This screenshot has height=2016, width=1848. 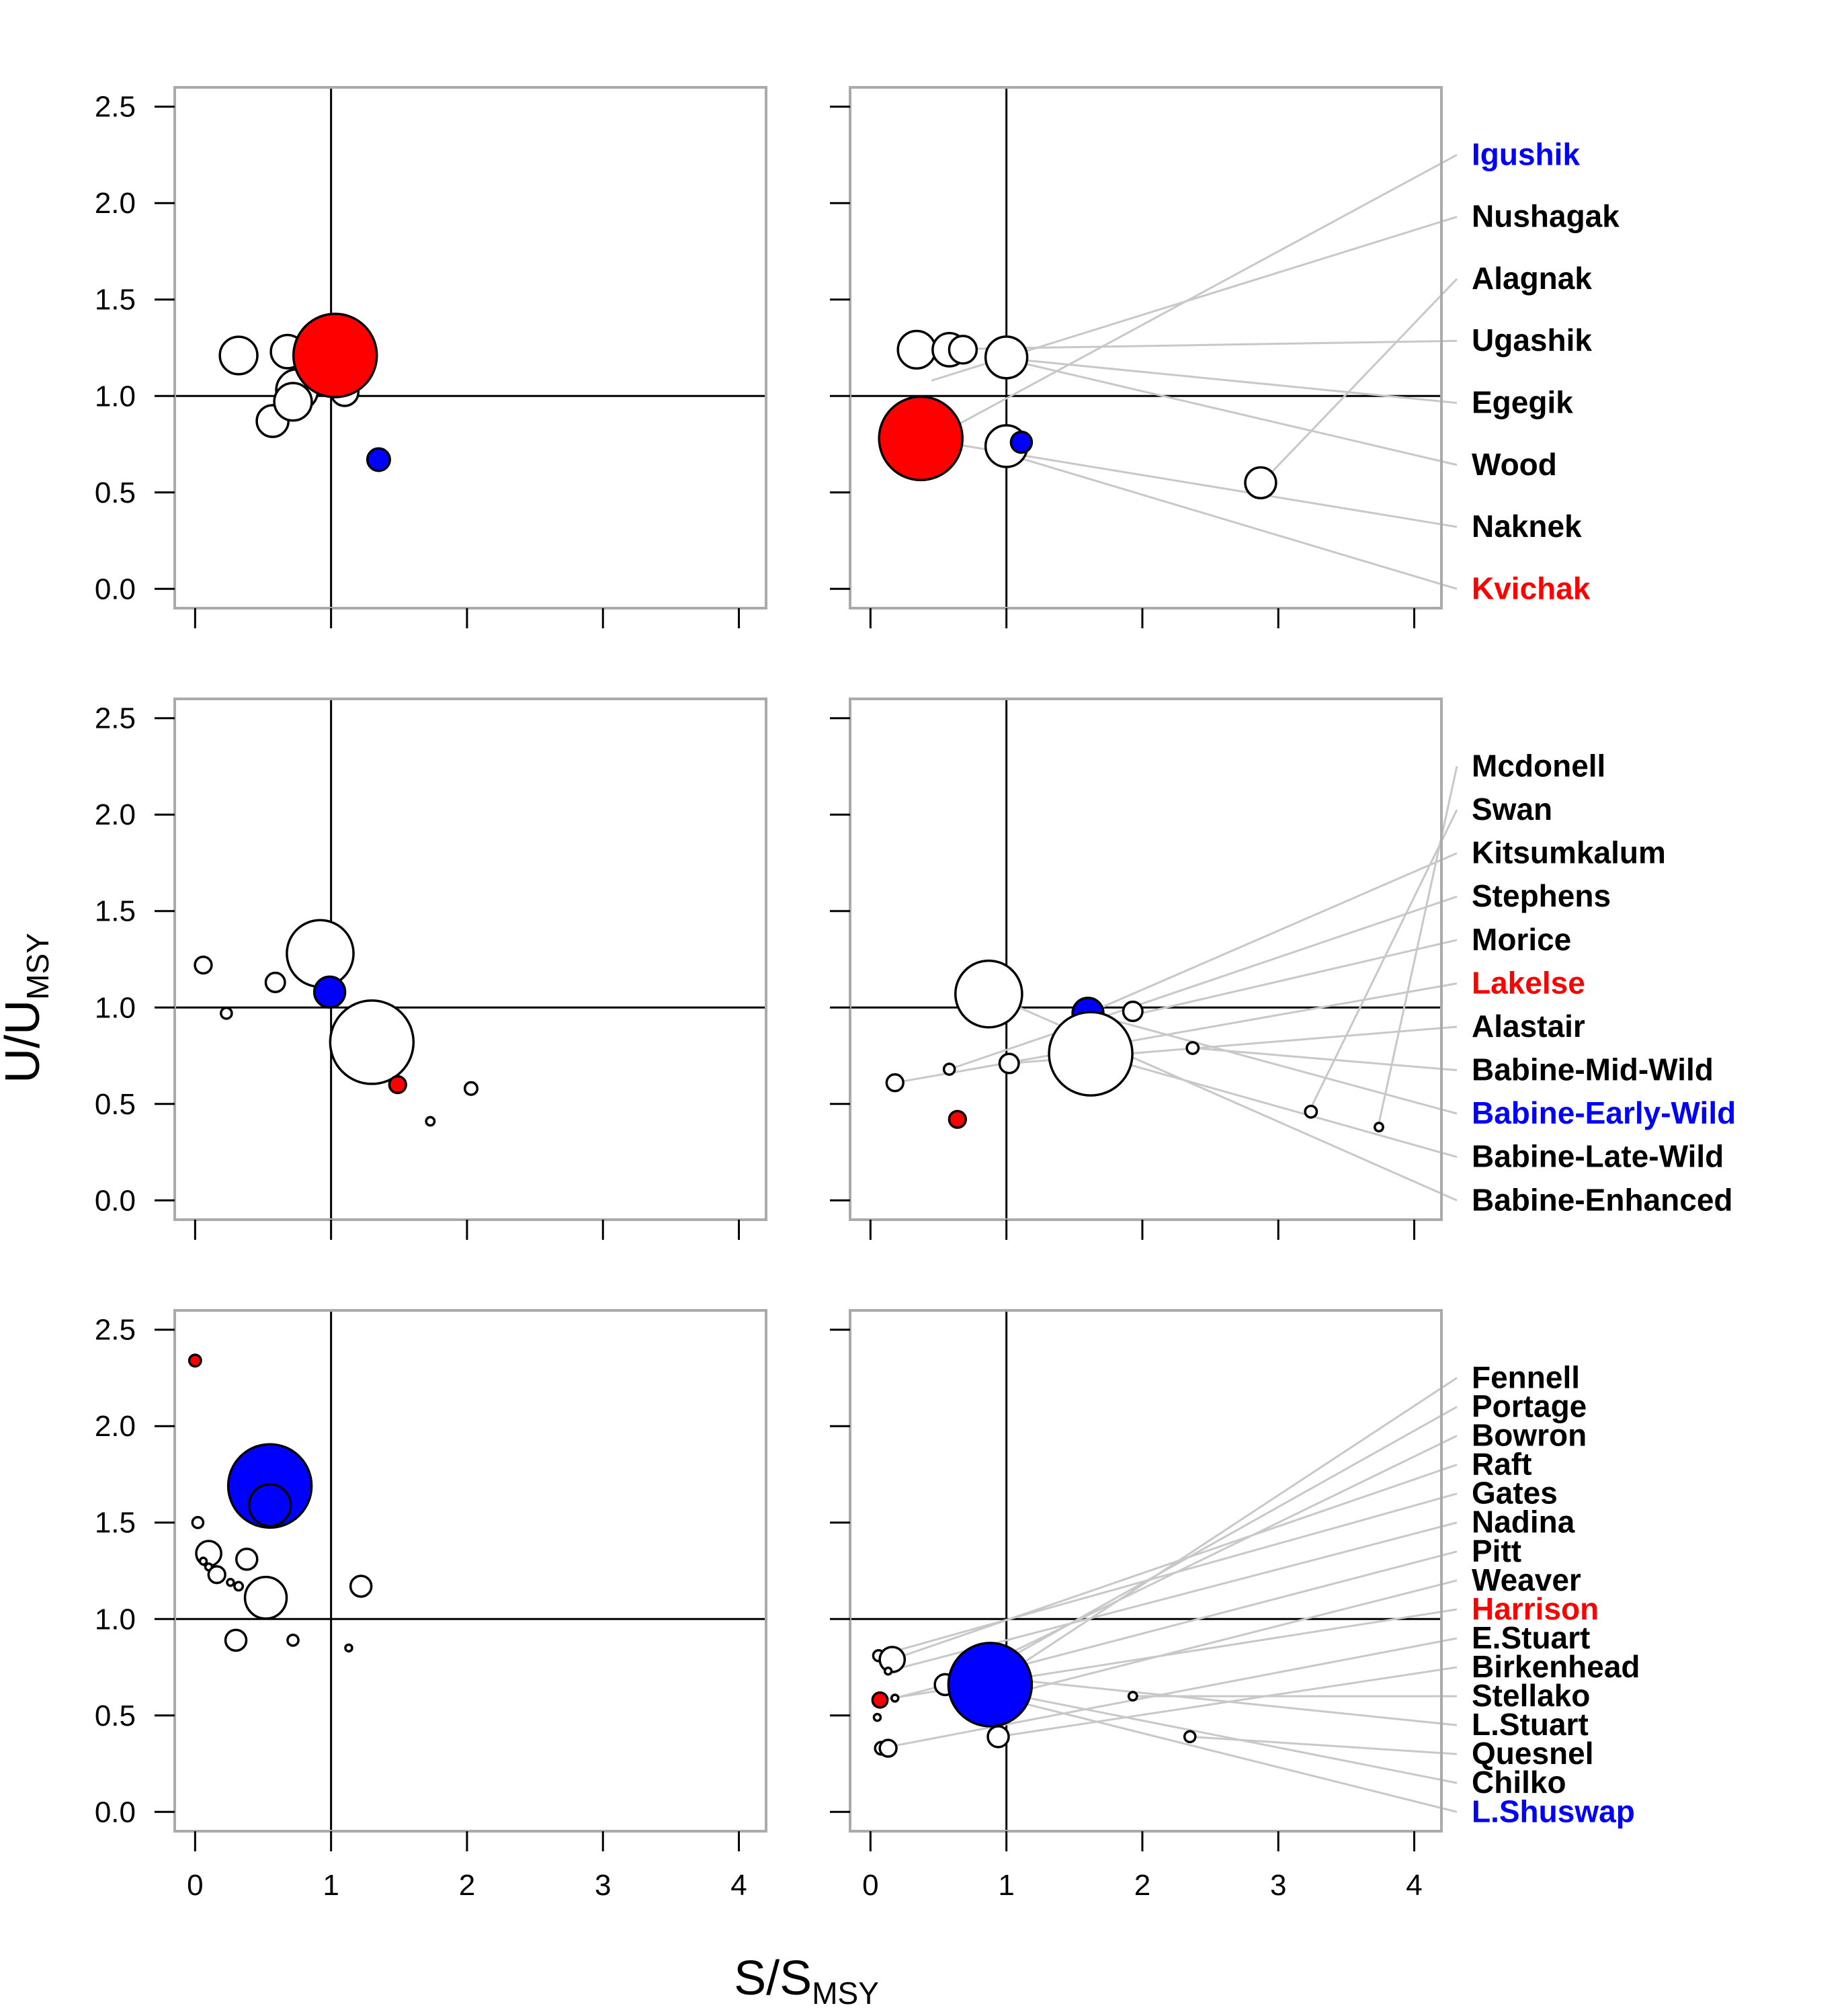 I want to click on row3-left-x-tick-label: 1, so click(x=331, y=1886).